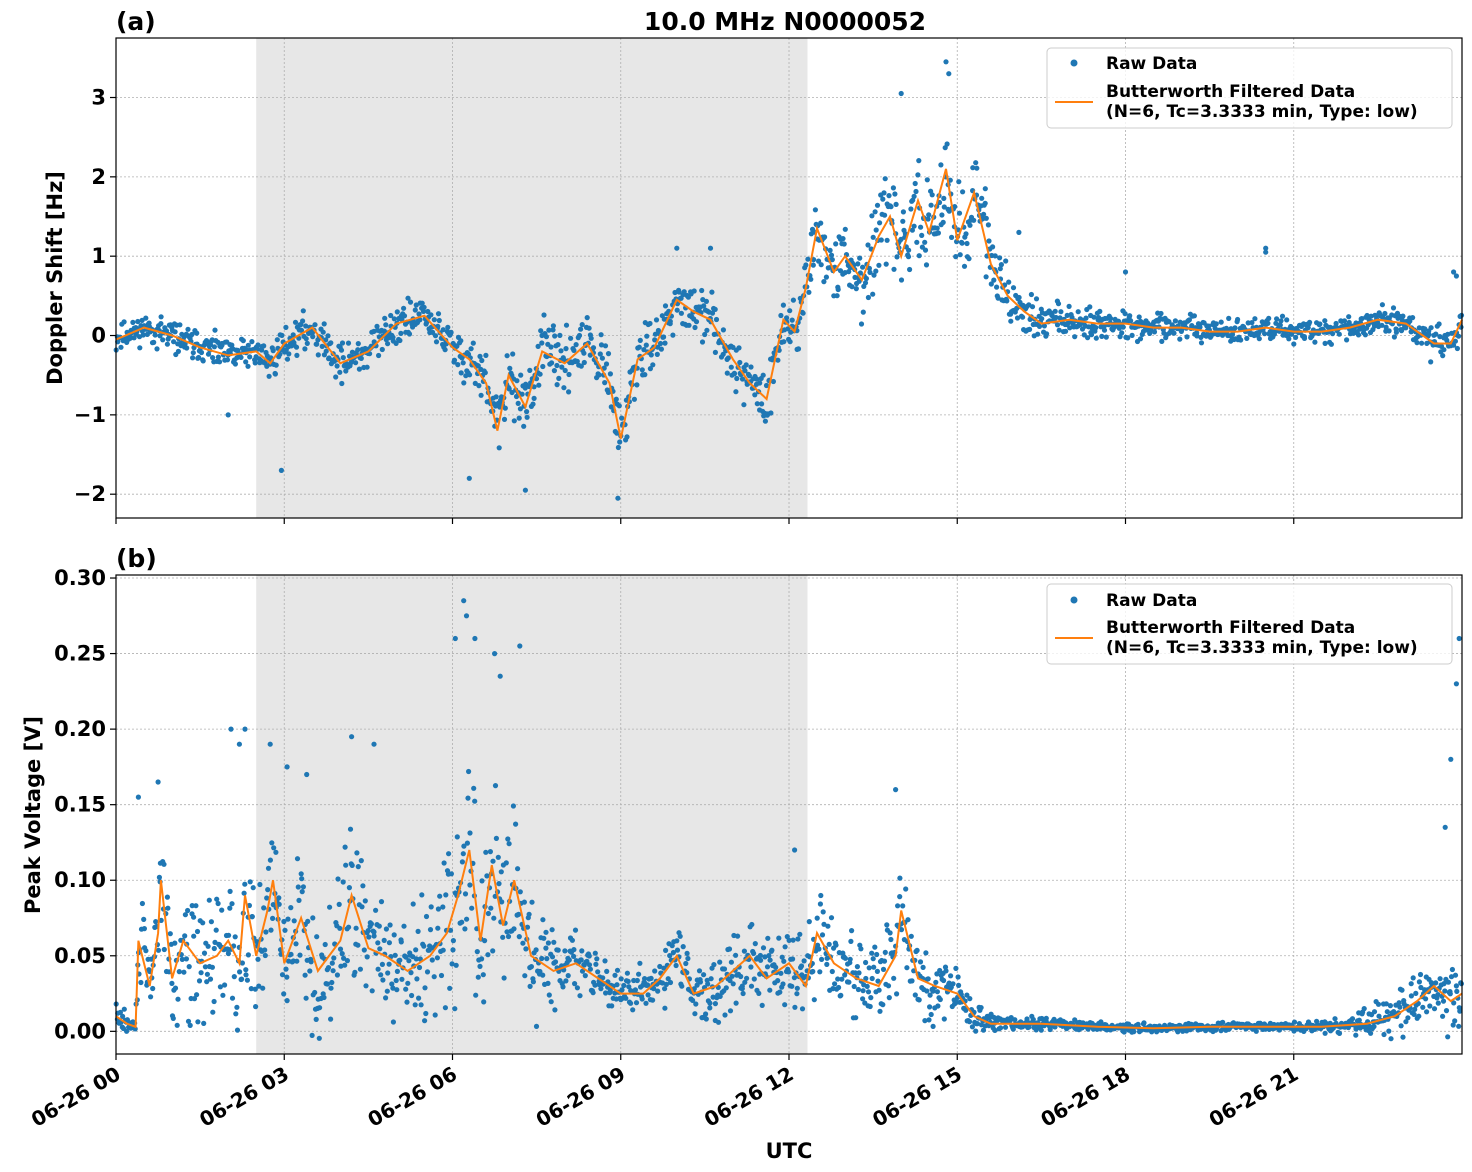 Image resolution: width=1472 pixels, height=1172 pixels. What do you see at coordinates (76, 1097) in the screenshot?
I see `x-tick-label: 06-26 00` at bounding box center [76, 1097].